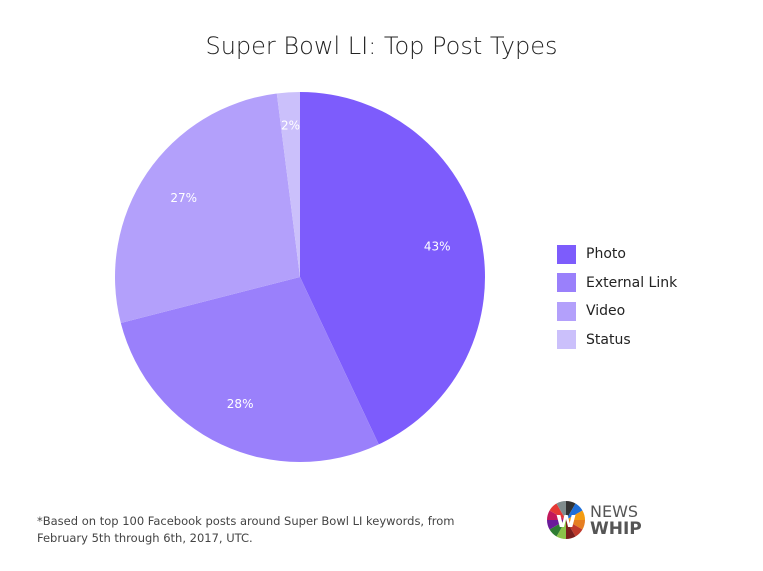 Image resolution: width=763 pixels, height=571 pixels. I want to click on pie-slice-external-link, so click(249, 370).